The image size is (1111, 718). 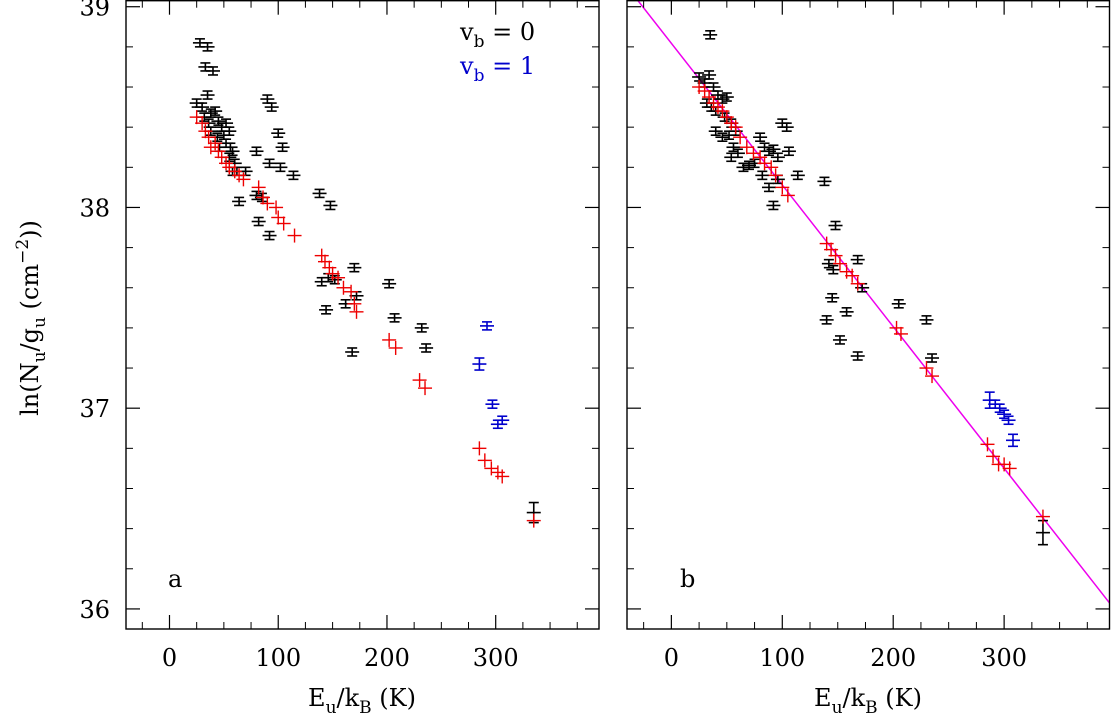 I want to click on legend-entry-vb1: vb = 1, so click(x=497, y=69).